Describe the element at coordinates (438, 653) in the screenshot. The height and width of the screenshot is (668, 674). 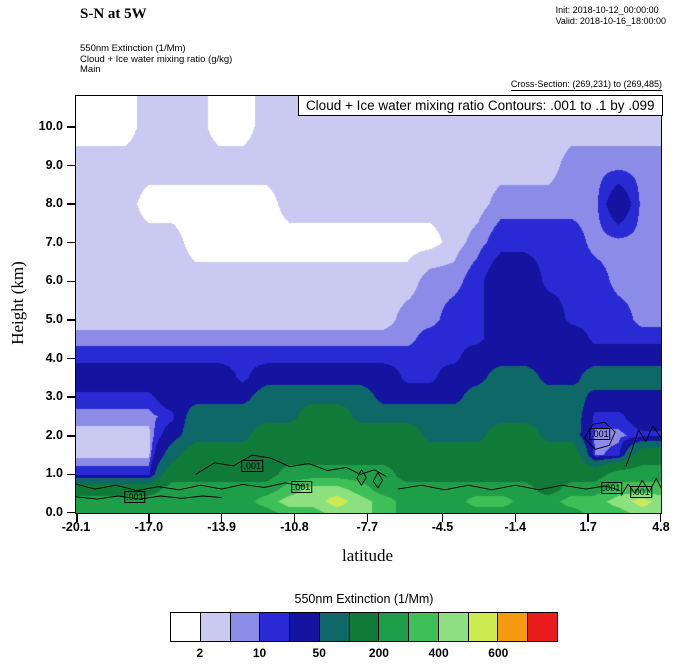
I see `colorbar-tick-label: 400` at that location.